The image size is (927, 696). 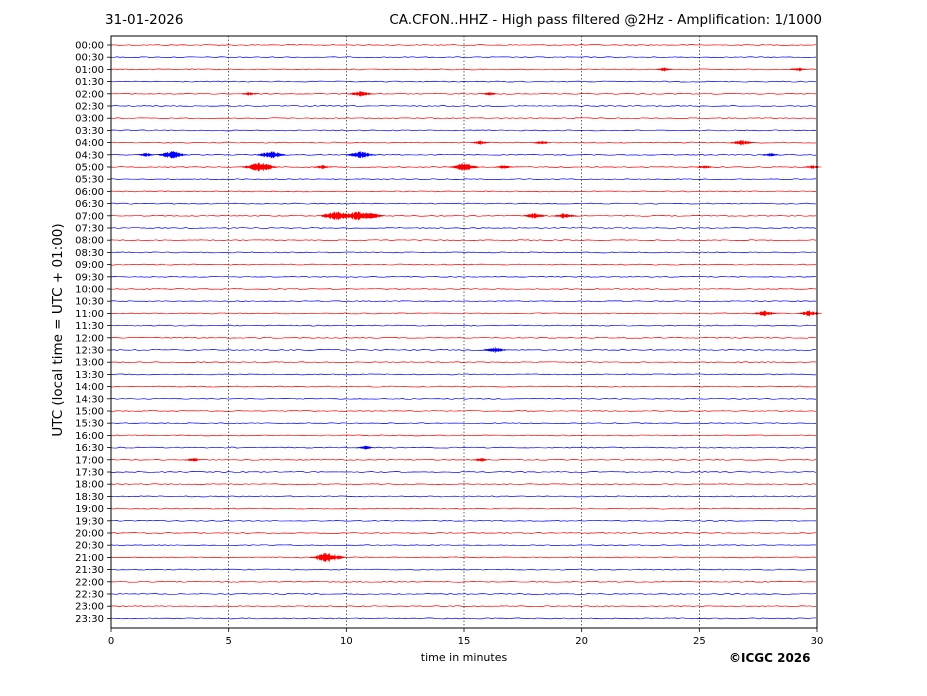 I want to click on y-tick-label: 13:30, so click(x=89, y=375).